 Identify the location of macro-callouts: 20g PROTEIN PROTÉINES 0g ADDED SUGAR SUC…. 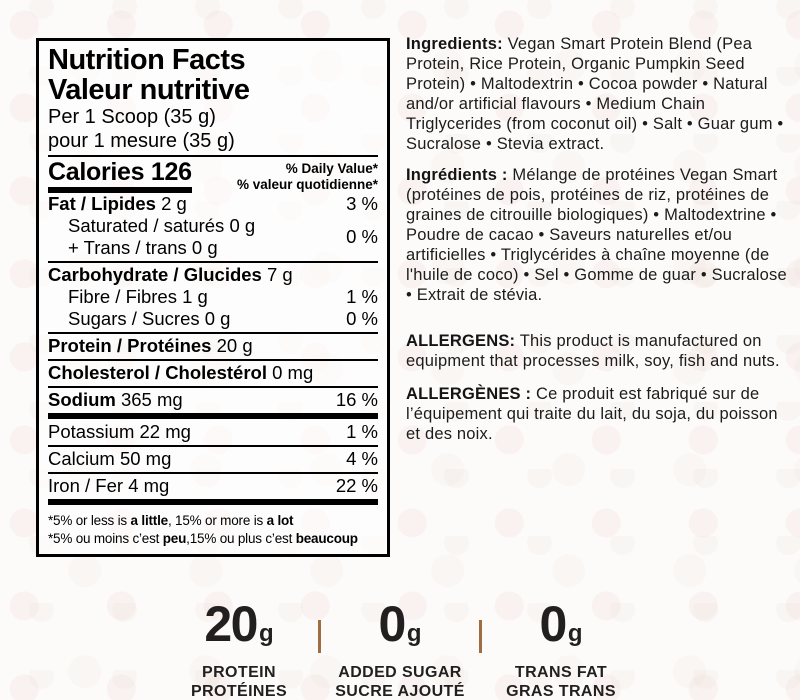
(400, 649).